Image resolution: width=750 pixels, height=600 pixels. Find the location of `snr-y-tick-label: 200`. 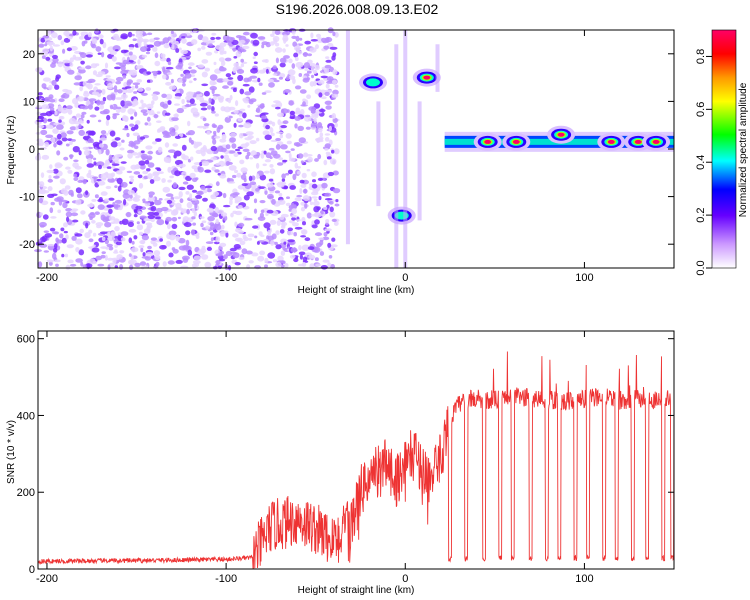

snr-y-tick-label: 200 is located at coordinates (26, 493).